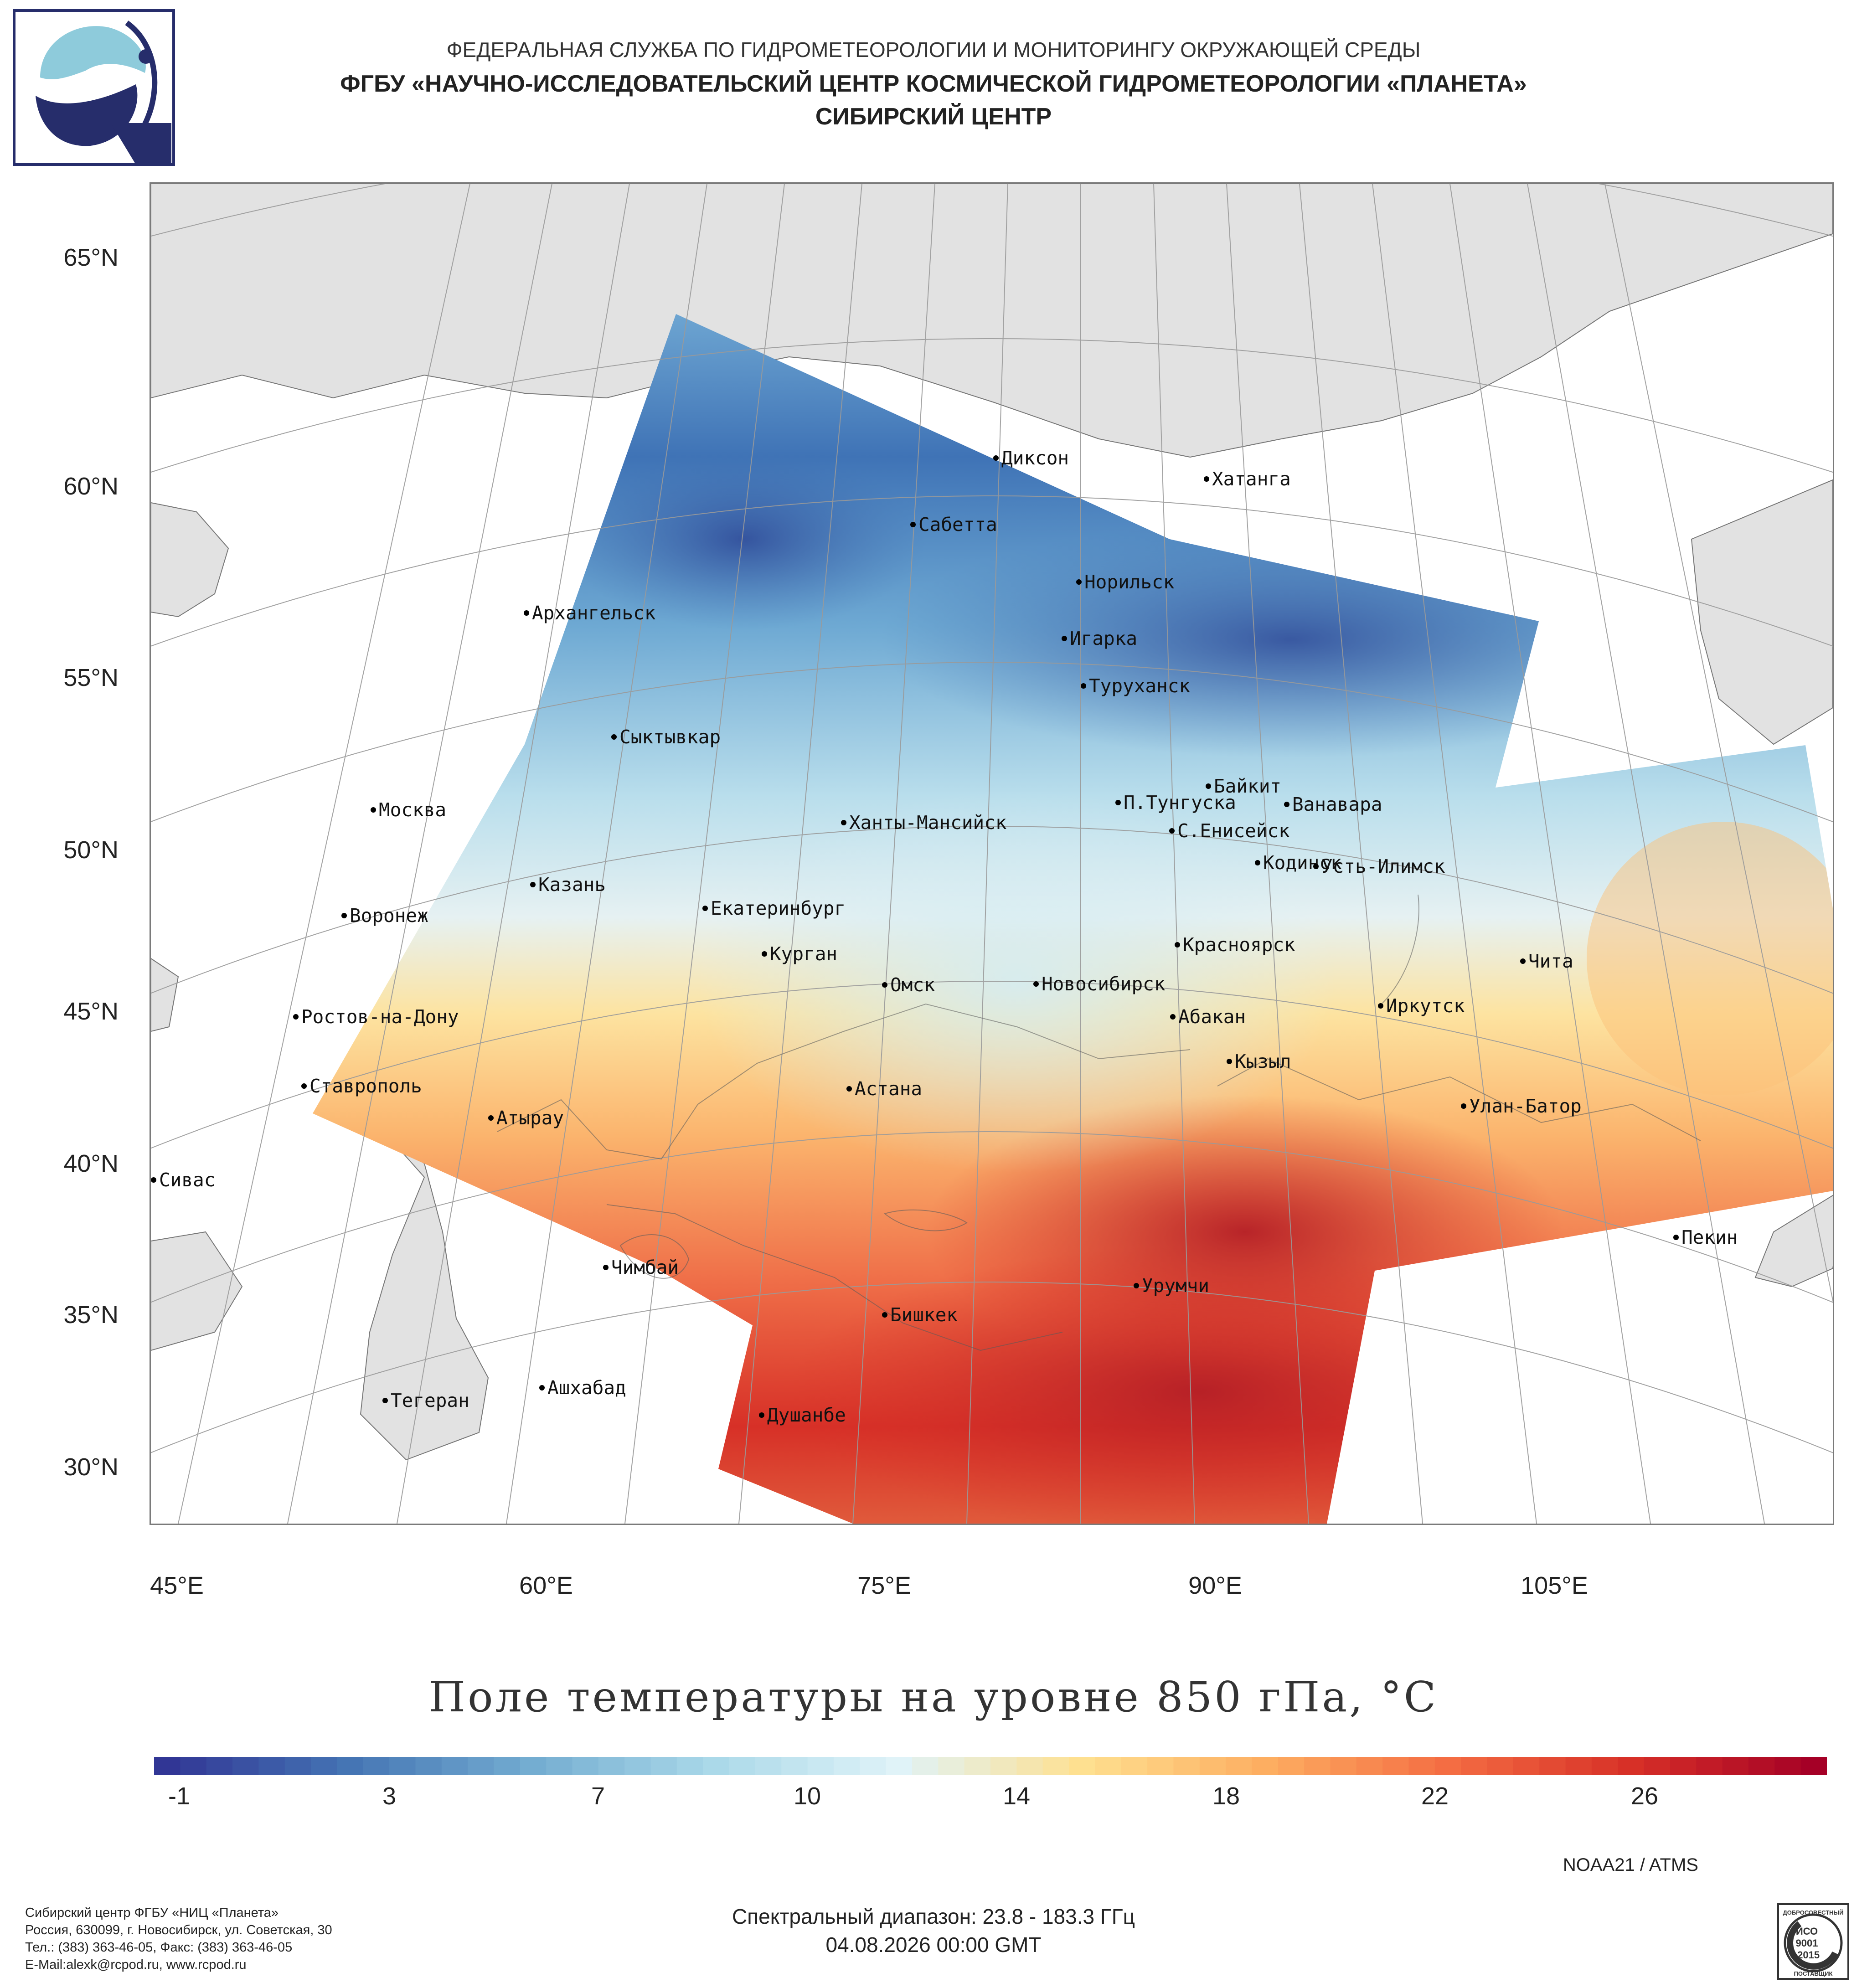 The width and height of the screenshot is (1867, 1988). What do you see at coordinates (91, 1467) in the screenshot?
I see `lat-label: 30°N` at bounding box center [91, 1467].